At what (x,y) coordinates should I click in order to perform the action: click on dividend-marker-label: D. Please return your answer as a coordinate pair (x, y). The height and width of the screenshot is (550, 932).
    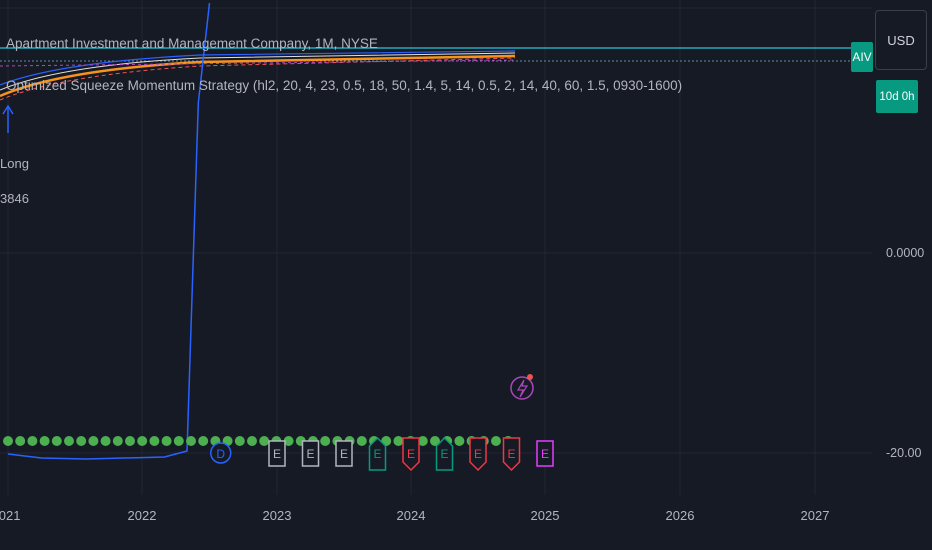
    Looking at the image, I should click on (220, 454).